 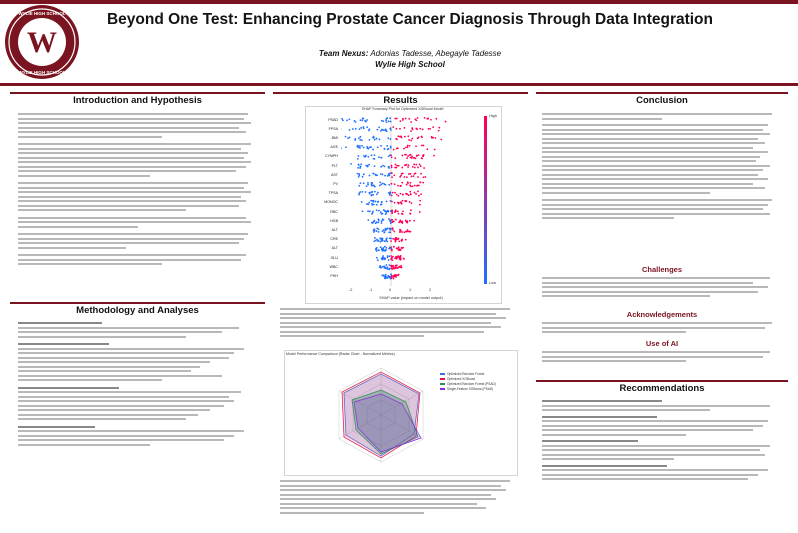 I want to click on conclusion-panel, so click(x=662, y=179).